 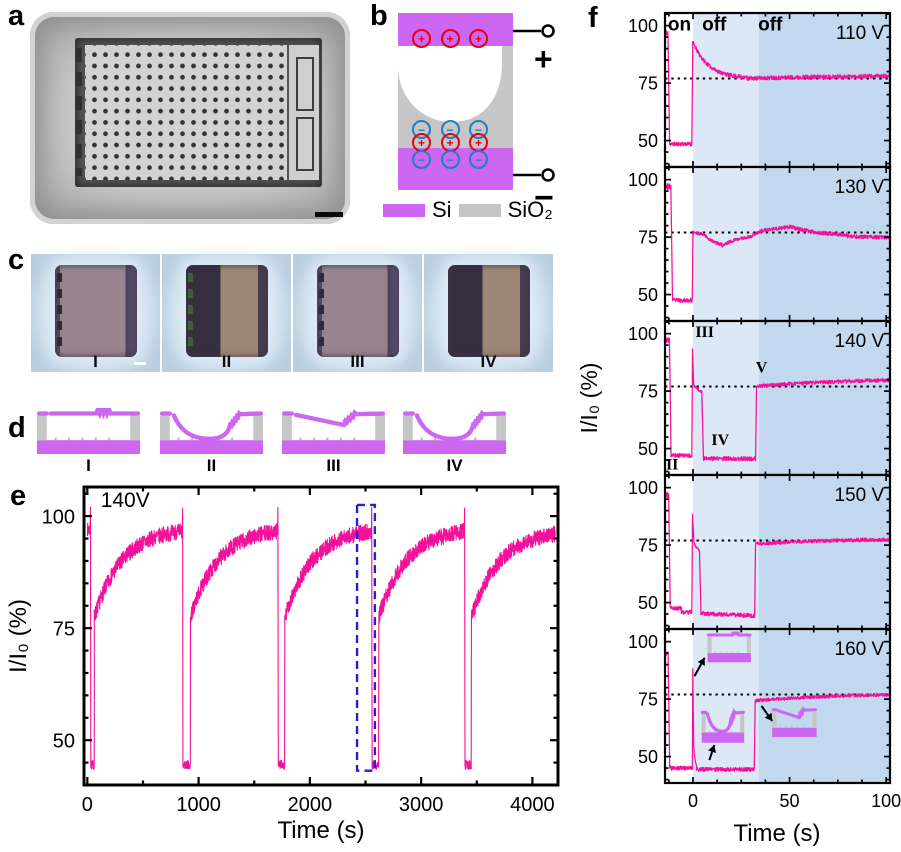 I want to click on cross-section-III, so click(x=333, y=431).